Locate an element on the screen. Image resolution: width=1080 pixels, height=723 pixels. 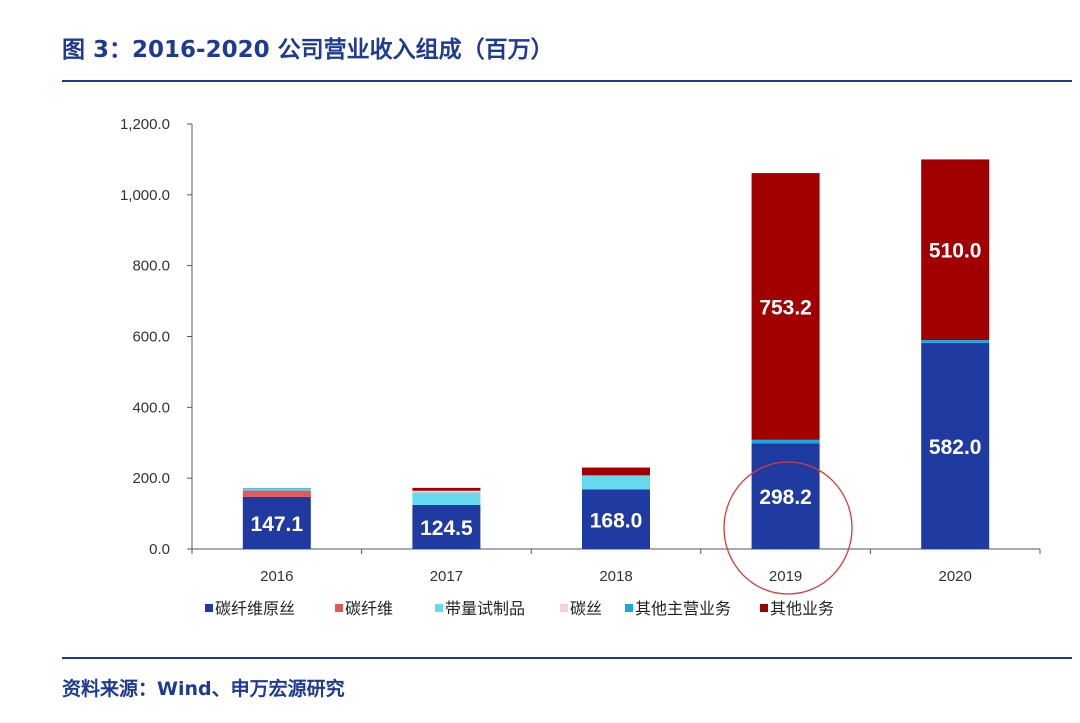
legend-label: 其他业务 is located at coordinates (802, 608).